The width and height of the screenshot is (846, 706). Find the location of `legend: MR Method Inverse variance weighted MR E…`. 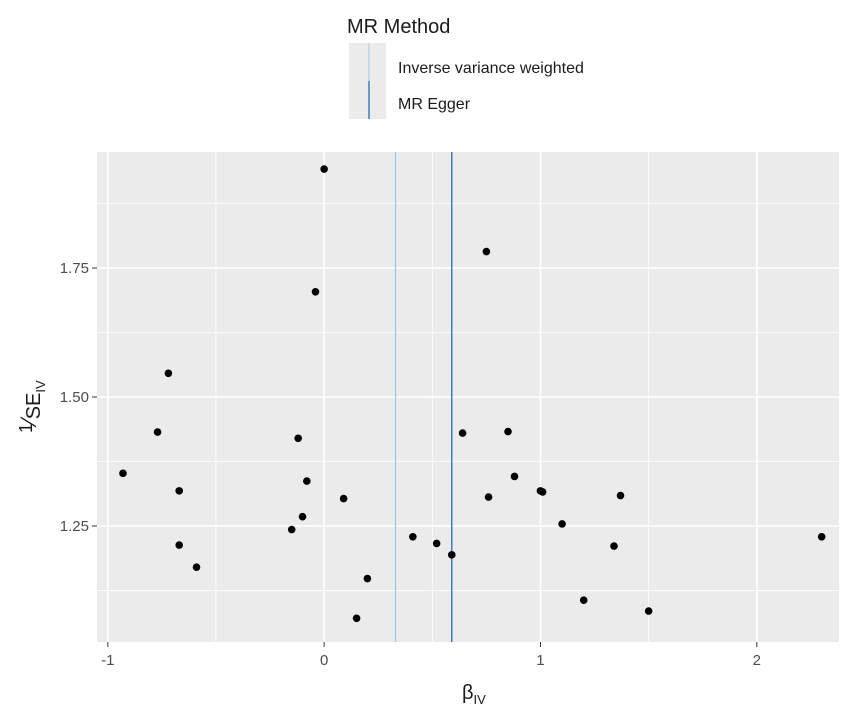

legend: MR Method Inverse variance weighted MR E… is located at coordinates (465, 67).